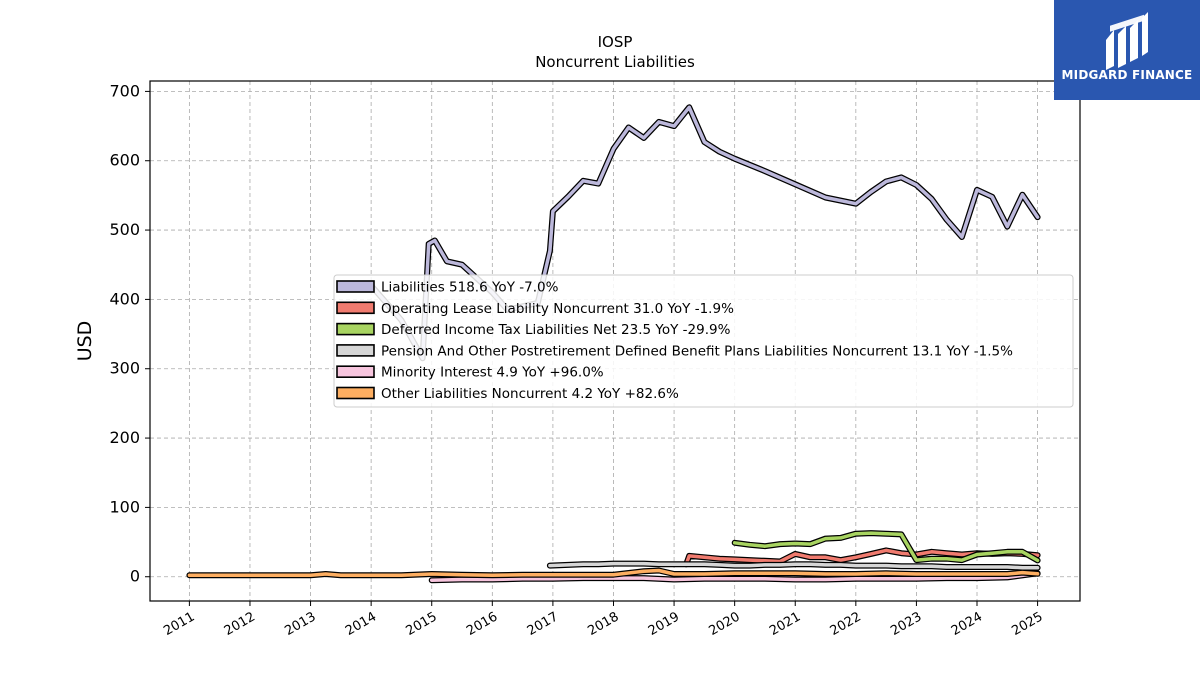 Image resolution: width=1200 pixels, height=675 pixels. What do you see at coordinates (724, 624) in the screenshot?
I see `x-tick-label: 2020` at bounding box center [724, 624].